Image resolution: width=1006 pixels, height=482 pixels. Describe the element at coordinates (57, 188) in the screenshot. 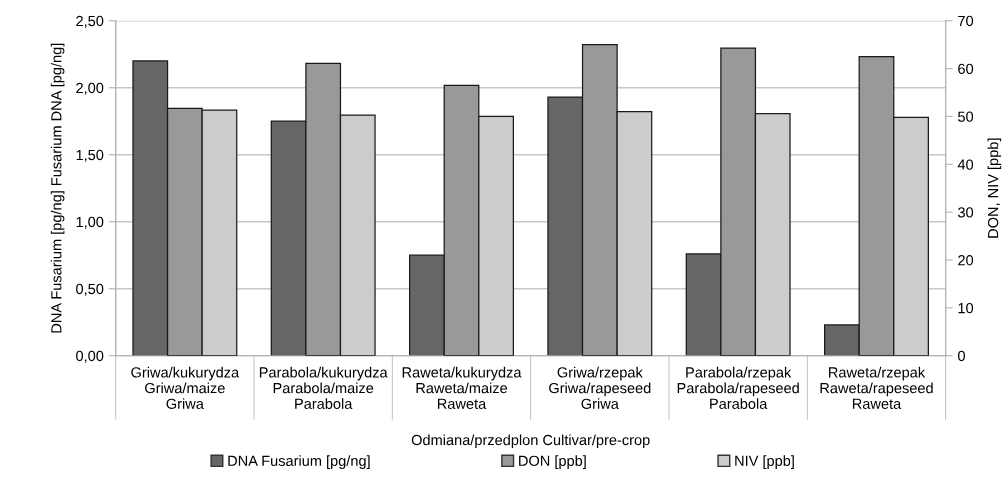

I see `y-axis-title: DNA Fusarium [pg/ng] Fusarium DNA [pg/ng]` at that location.